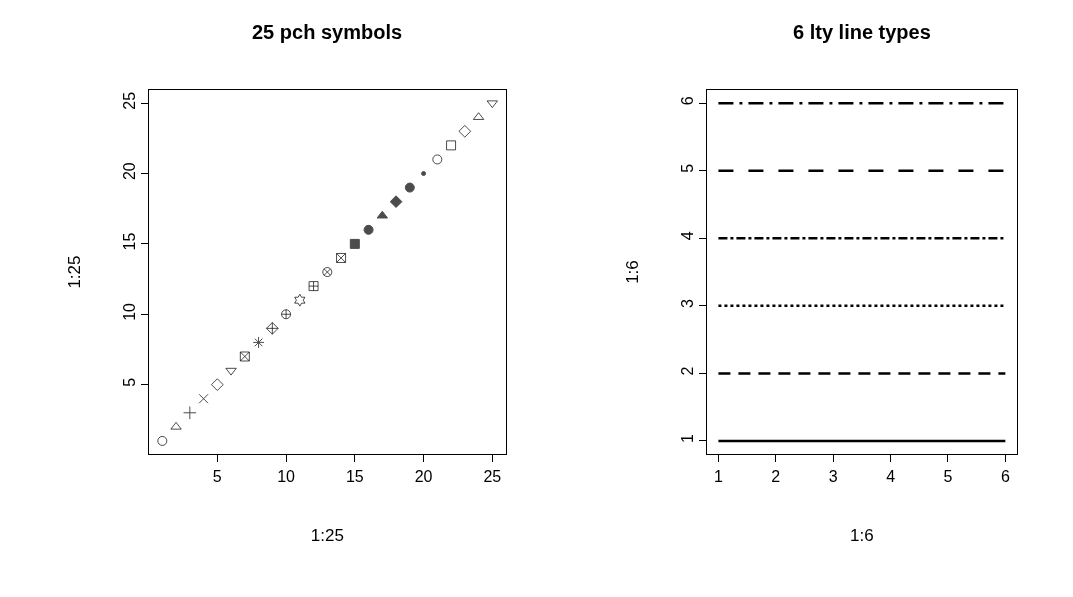 This screenshot has height=597, width=1073. Describe the element at coordinates (862, 536) in the screenshot. I see `x-axis-title: 1:6` at that location.